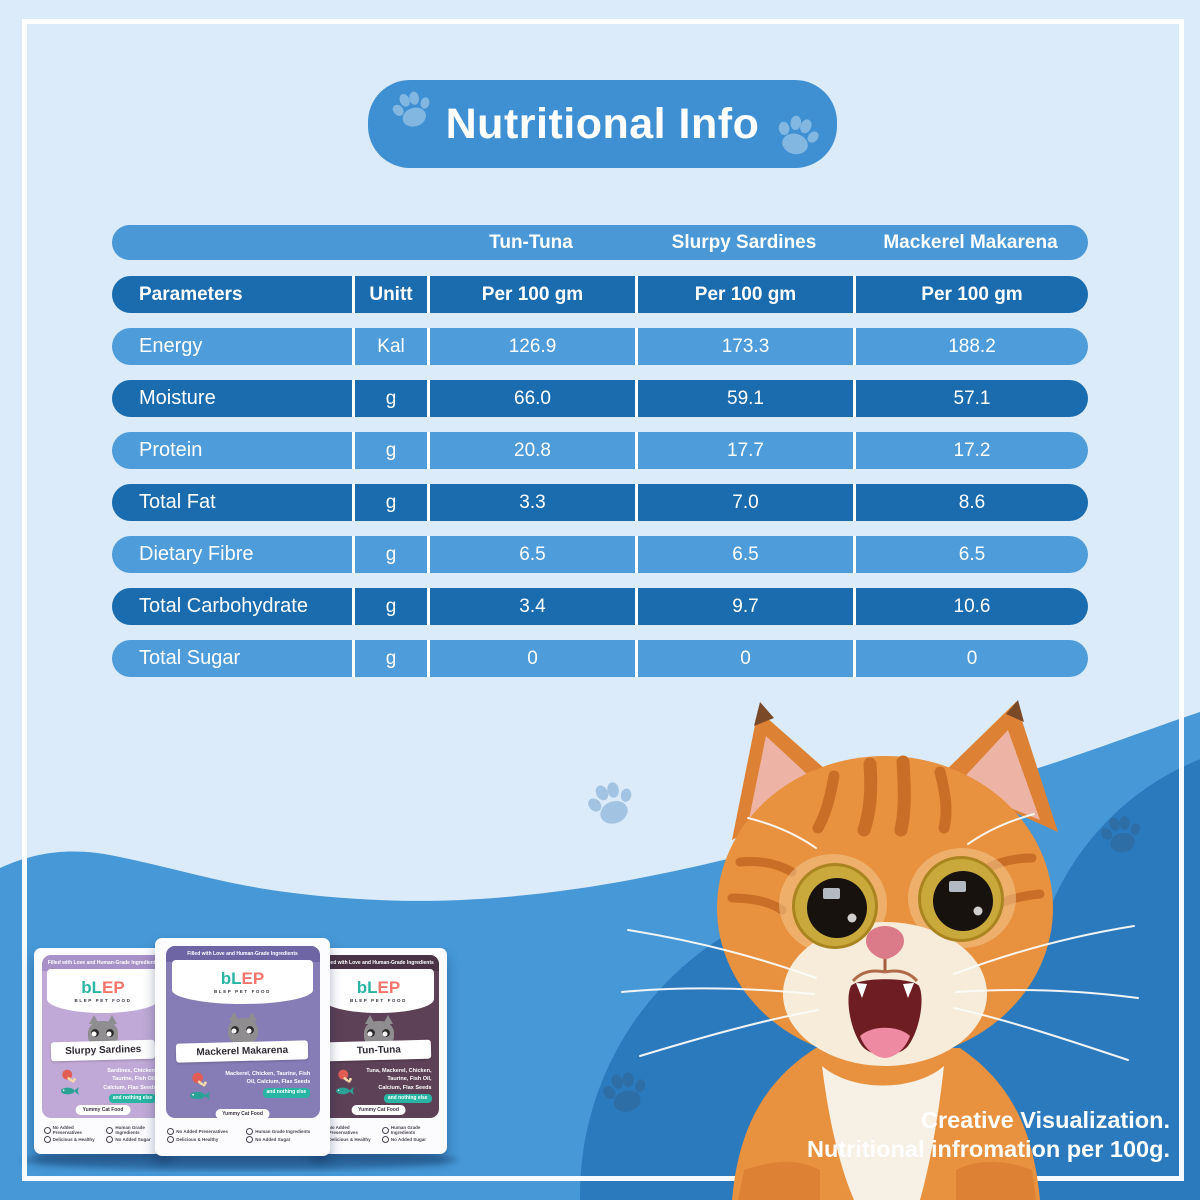 The width and height of the screenshot is (1200, 1200). Describe the element at coordinates (970, 606) in the screenshot. I see `row-value: 10.6` at that location.